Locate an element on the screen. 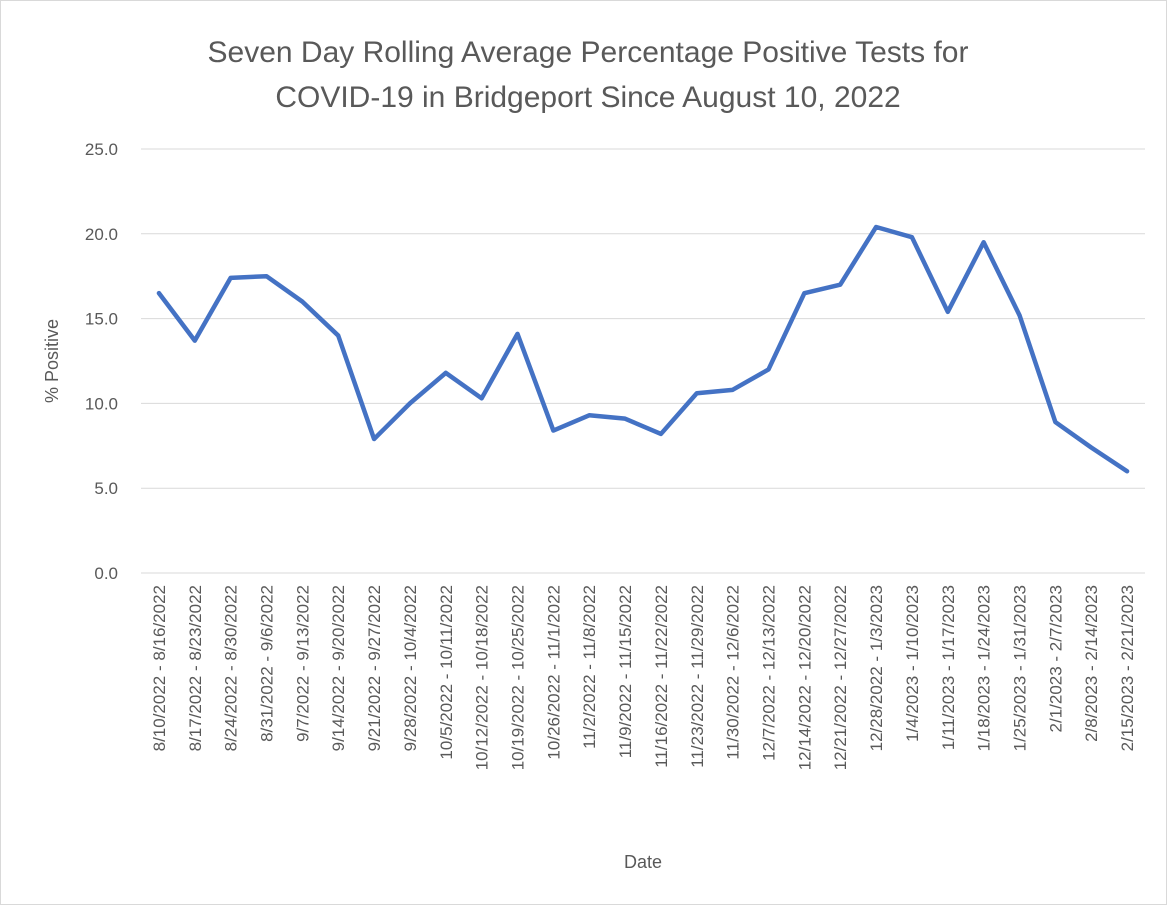 Image resolution: width=1169 pixels, height=907 pixels. x-tick-label: 2/15/2023 - 2/21/2023 is located at coordinates (1127, 668).